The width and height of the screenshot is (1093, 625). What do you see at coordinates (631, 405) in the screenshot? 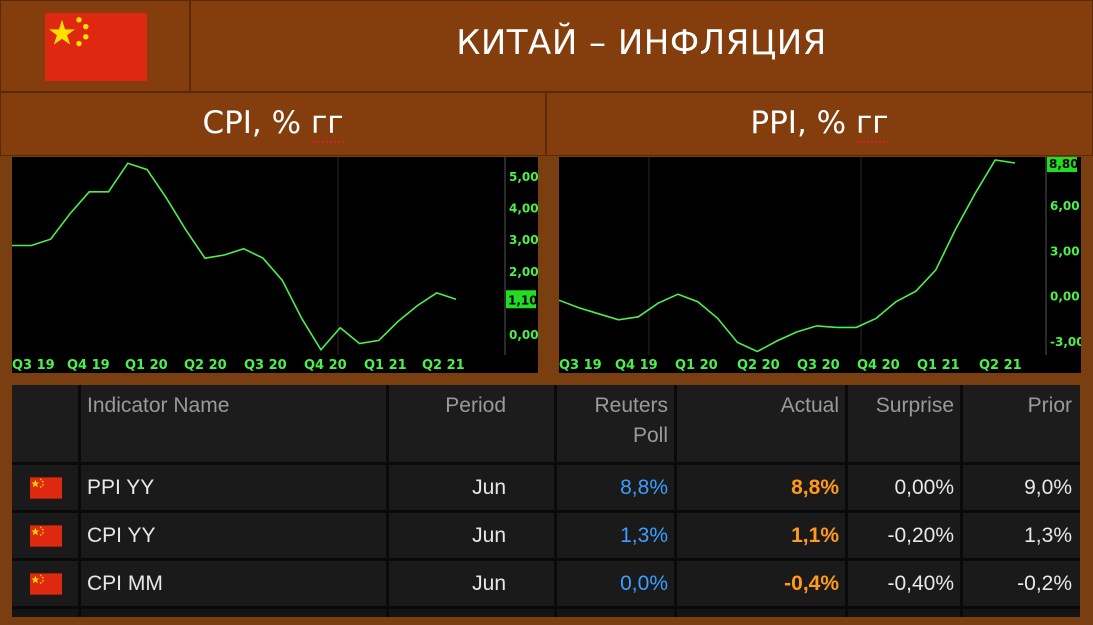
I see `column-header-label: Reuters` at bounding box center [631, 405].